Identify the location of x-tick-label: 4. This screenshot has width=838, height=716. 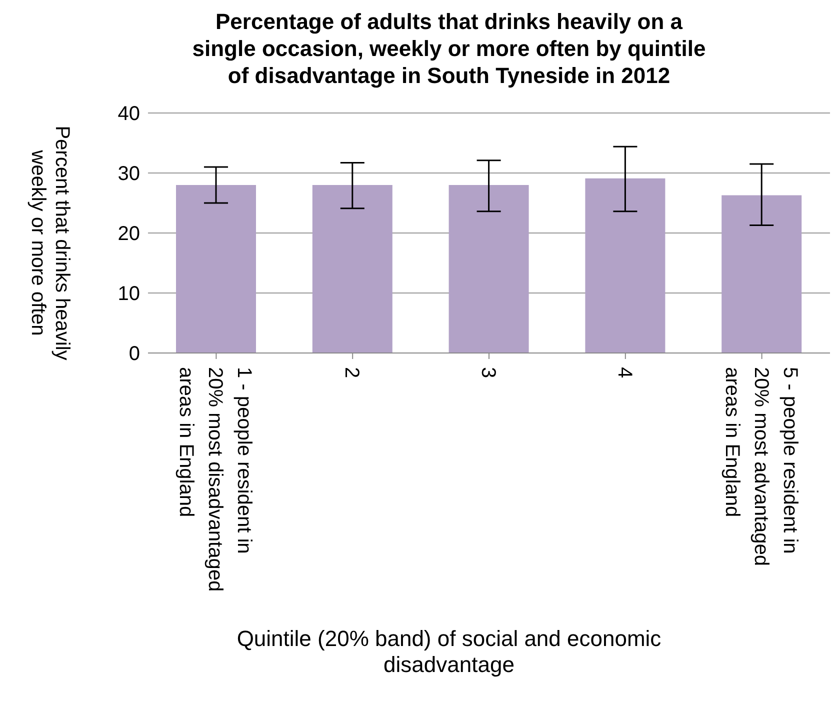
(624, 372).